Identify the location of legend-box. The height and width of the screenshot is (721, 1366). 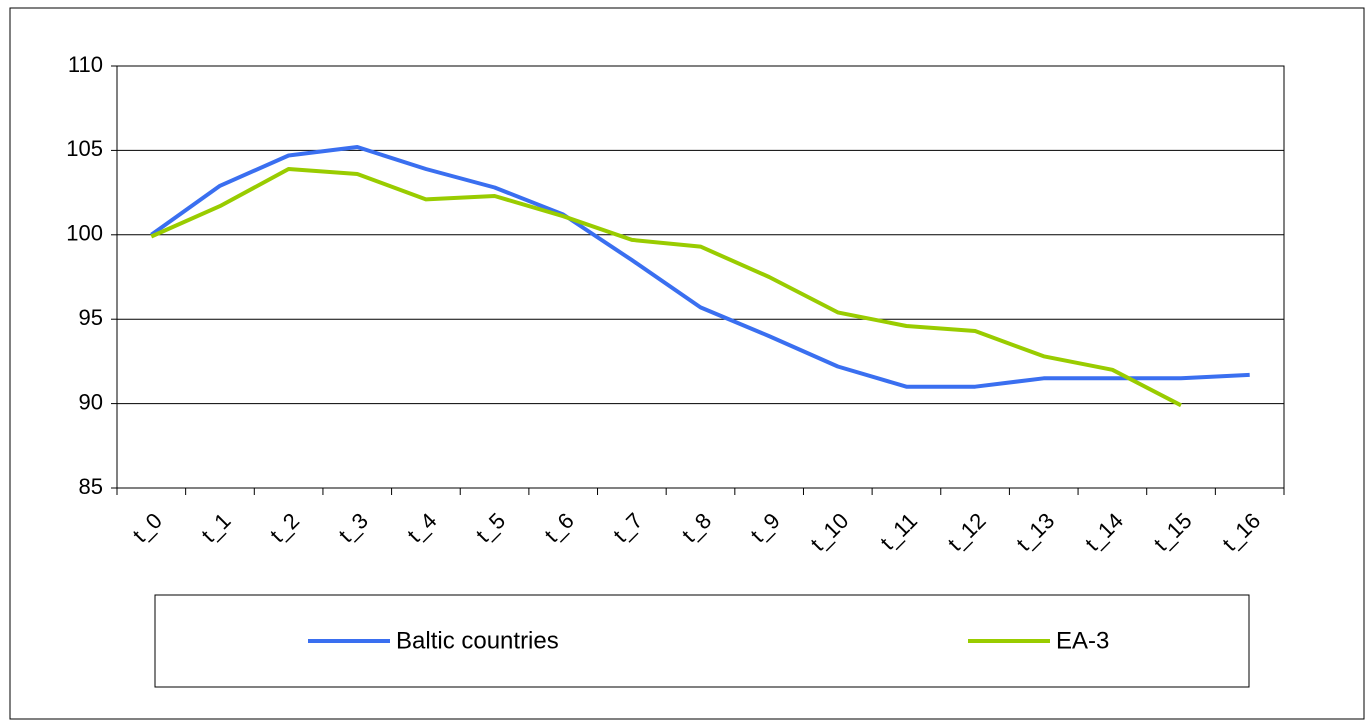
(702, 641).